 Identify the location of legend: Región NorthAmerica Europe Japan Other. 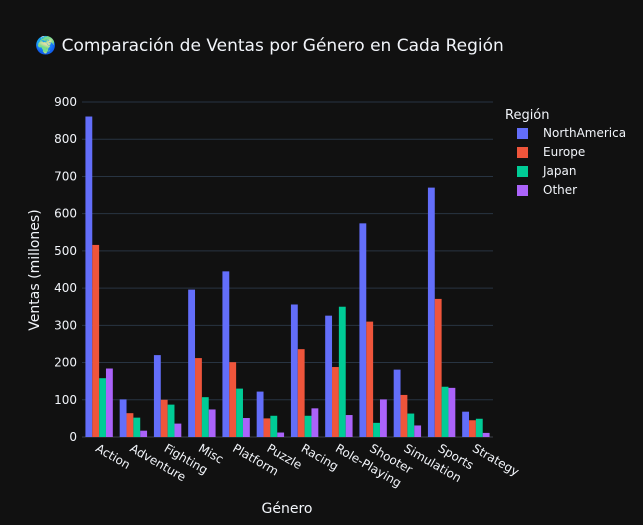
(565, 152).